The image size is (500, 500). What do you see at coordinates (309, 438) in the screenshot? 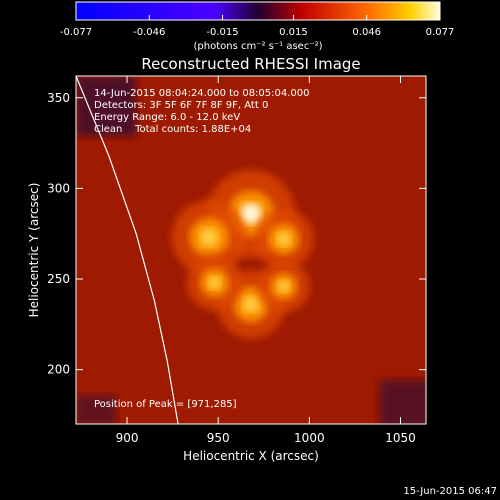
I see `x-tick-label: 1000` at bounding box center [309, 438].